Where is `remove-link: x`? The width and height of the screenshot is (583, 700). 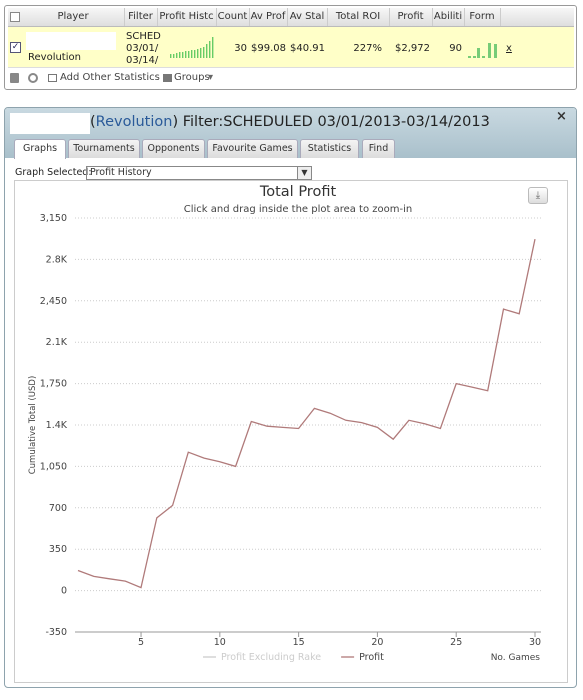
remove-link: x is located at coordinates (509, 48).